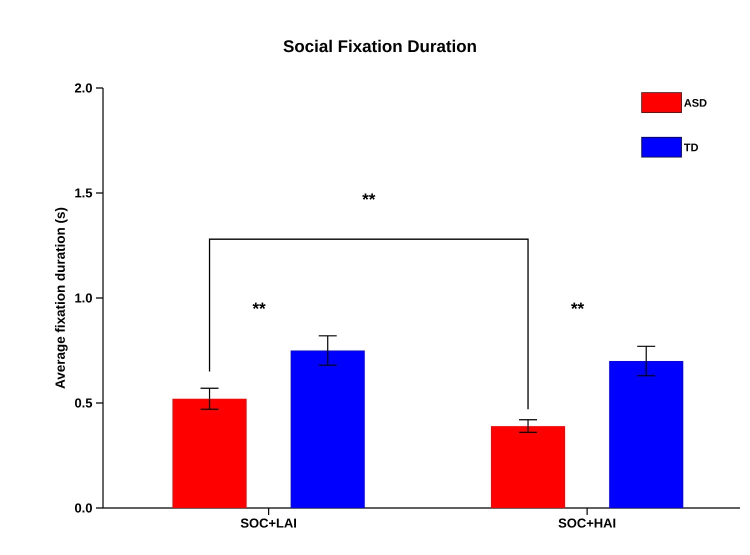  I want to click on x-tick-label: SOC+LAI, so click(268, 523).